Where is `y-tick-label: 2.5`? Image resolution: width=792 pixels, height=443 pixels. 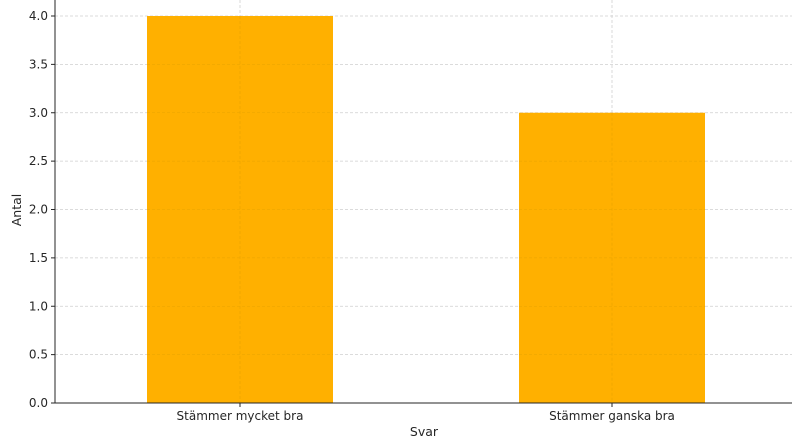 y-tick-label: 2.5 is located at coordinates (38, 161).